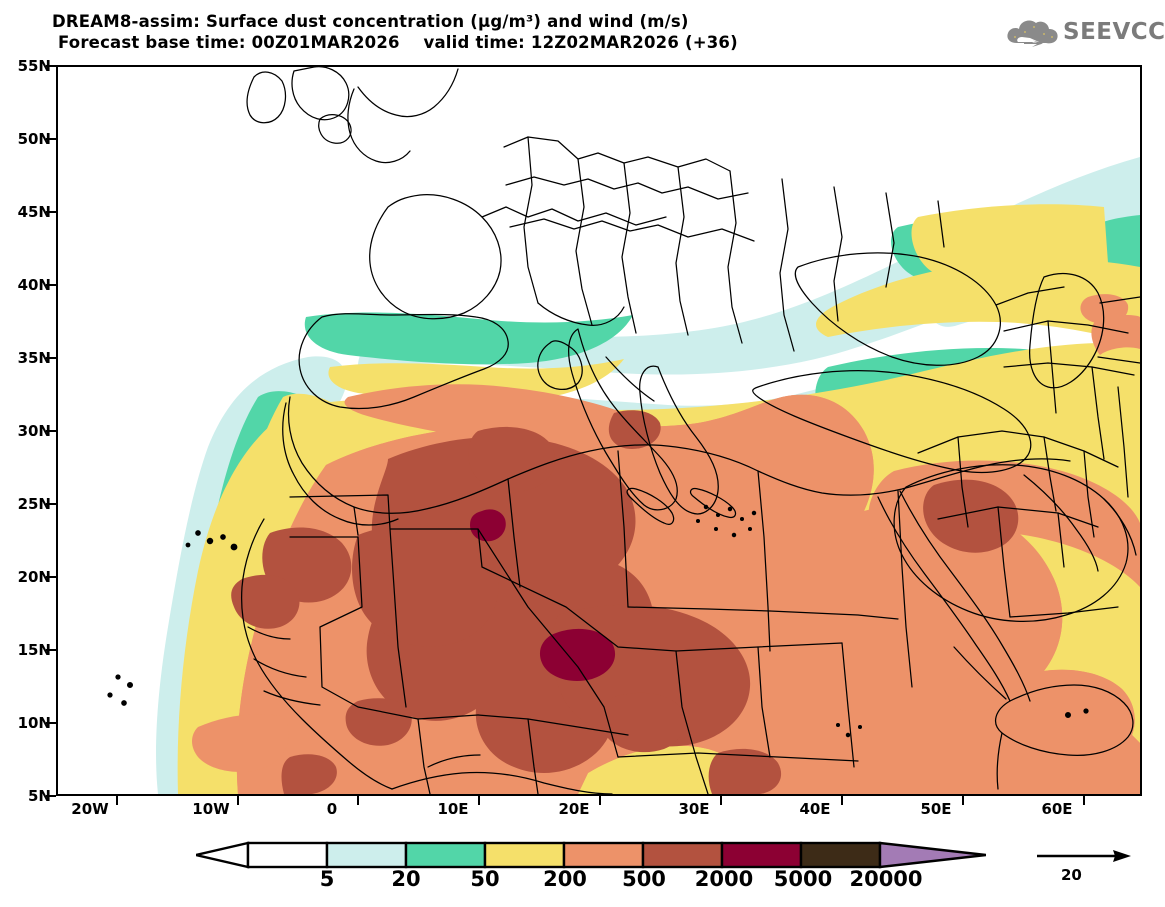 This screenshot has width=1165, height=907. I want to click on colorbar-tick-label: 2000, so click(724, 879).